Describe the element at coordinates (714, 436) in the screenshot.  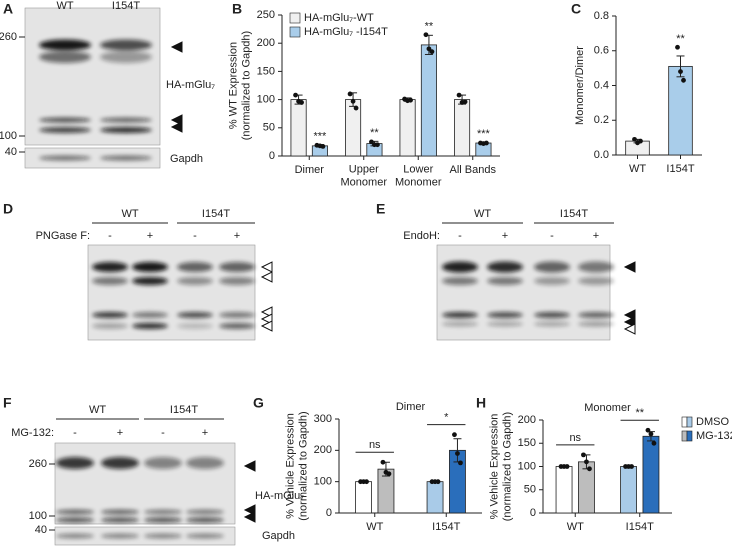
I see `legend-label: MG-132` at that location.